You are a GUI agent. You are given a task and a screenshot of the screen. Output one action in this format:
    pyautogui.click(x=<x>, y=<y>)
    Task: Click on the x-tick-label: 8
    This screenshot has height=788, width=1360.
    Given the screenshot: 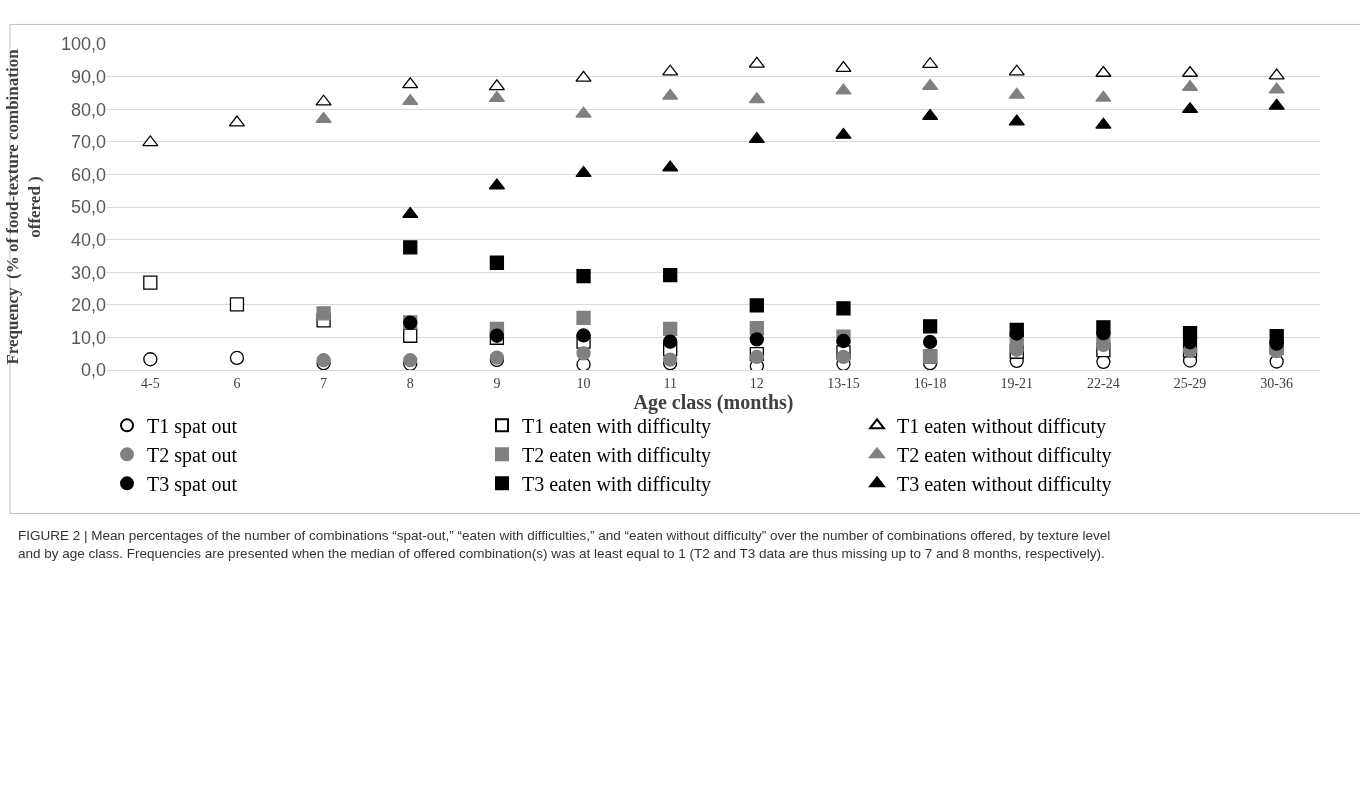 What is the action you would take?
    pyautogui.click(x=410, y=383)
    